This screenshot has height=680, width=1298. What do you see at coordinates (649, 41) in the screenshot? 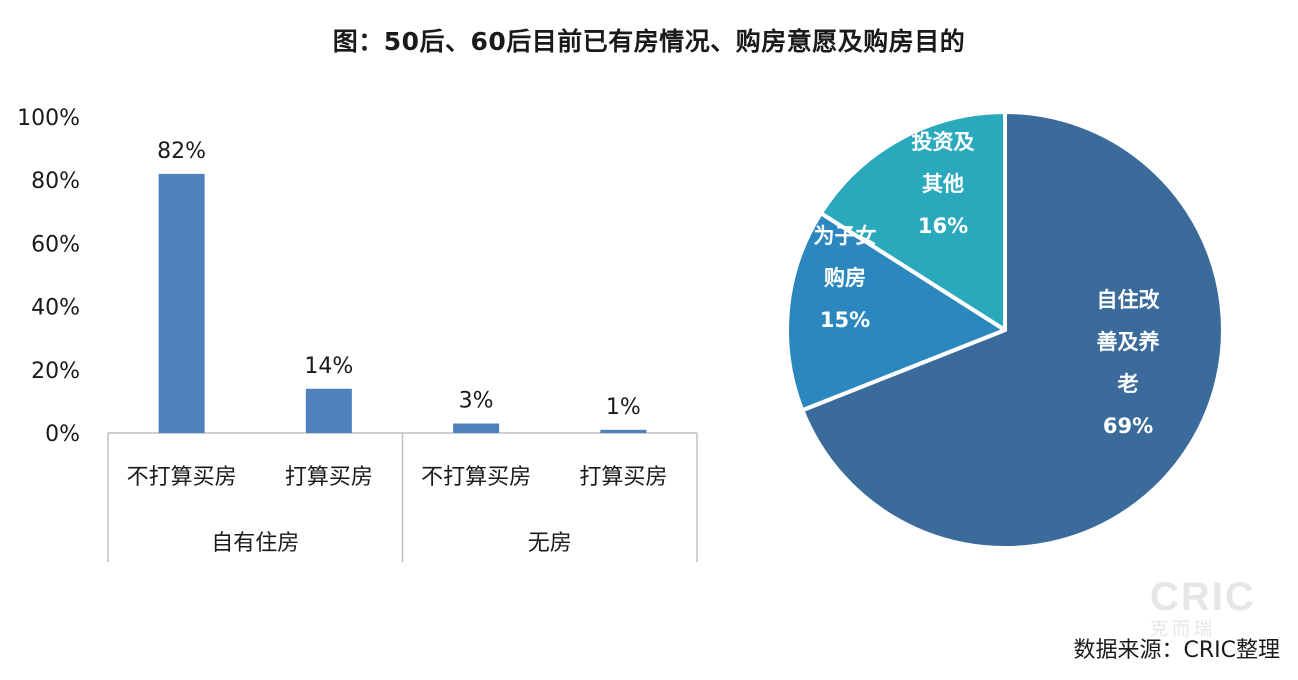
I see `chart-title: 图：50后、60后目前已有房情况、购房意愿及购房目的` at bounding box center [649, 41].